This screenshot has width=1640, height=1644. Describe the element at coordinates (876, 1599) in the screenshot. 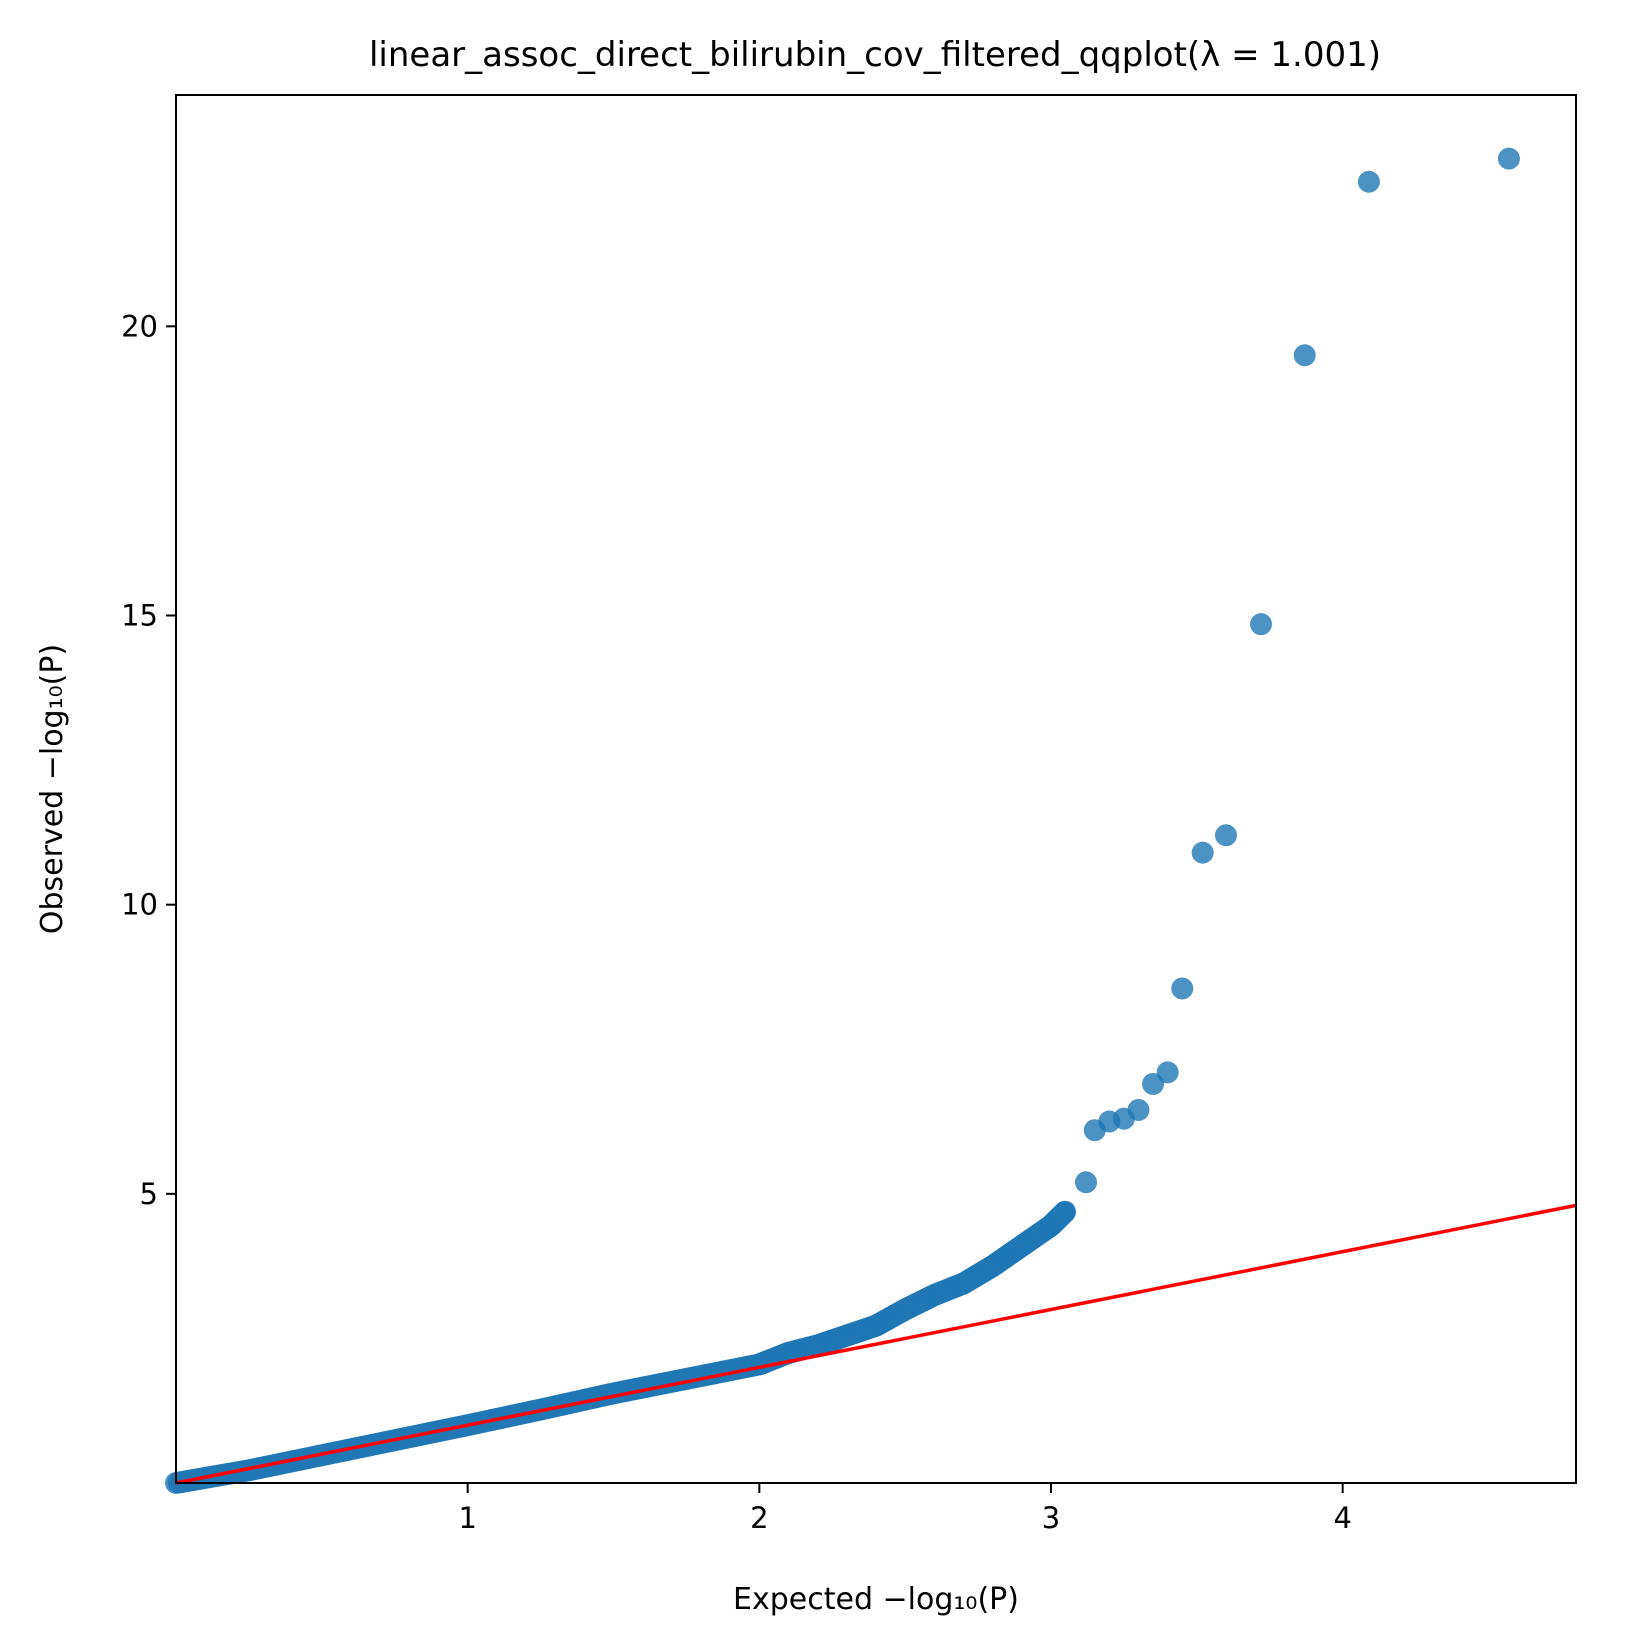

I see `x-axis-label: Expected −log₁₀(P)` at that location.